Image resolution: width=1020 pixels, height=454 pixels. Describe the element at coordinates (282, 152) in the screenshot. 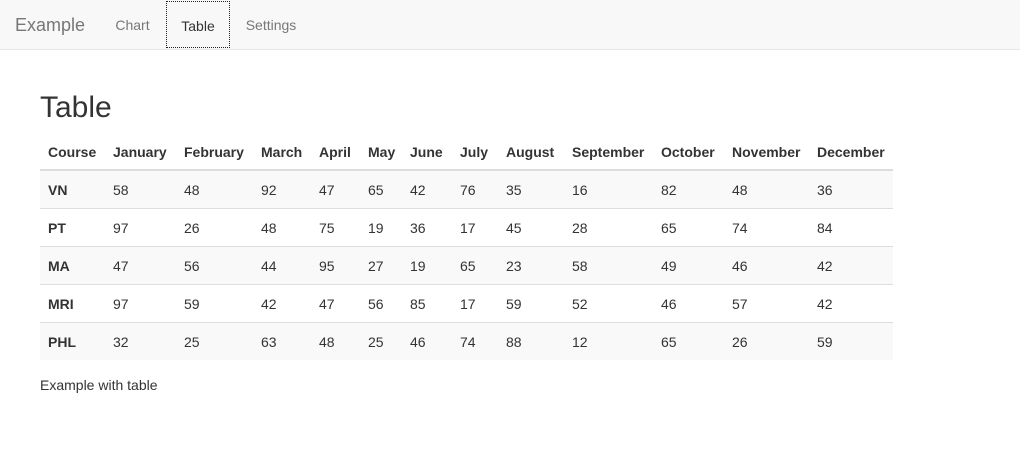

I see `column-header-march: March` at that location.